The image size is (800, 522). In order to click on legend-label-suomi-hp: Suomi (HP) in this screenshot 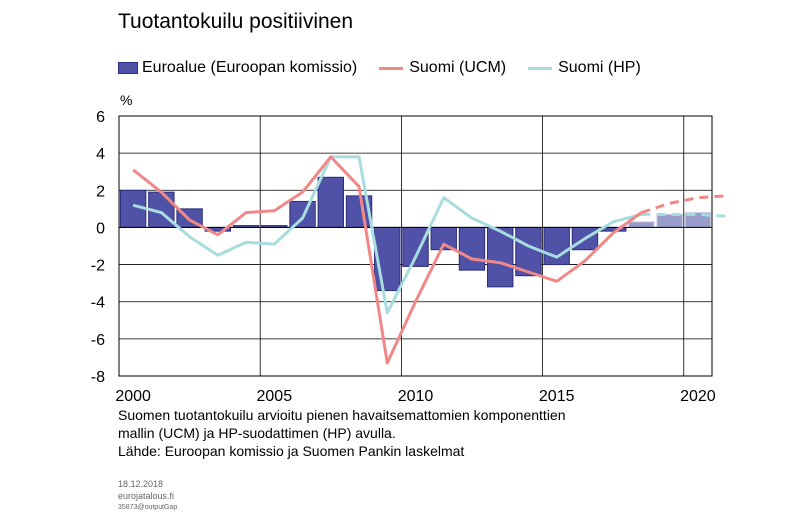, I will do `click(599, 67)`.